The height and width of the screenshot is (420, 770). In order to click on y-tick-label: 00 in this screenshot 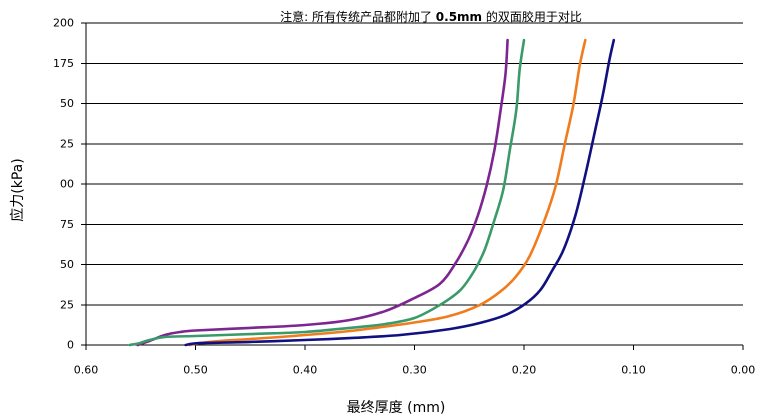, I will do `click(67, 184)`.